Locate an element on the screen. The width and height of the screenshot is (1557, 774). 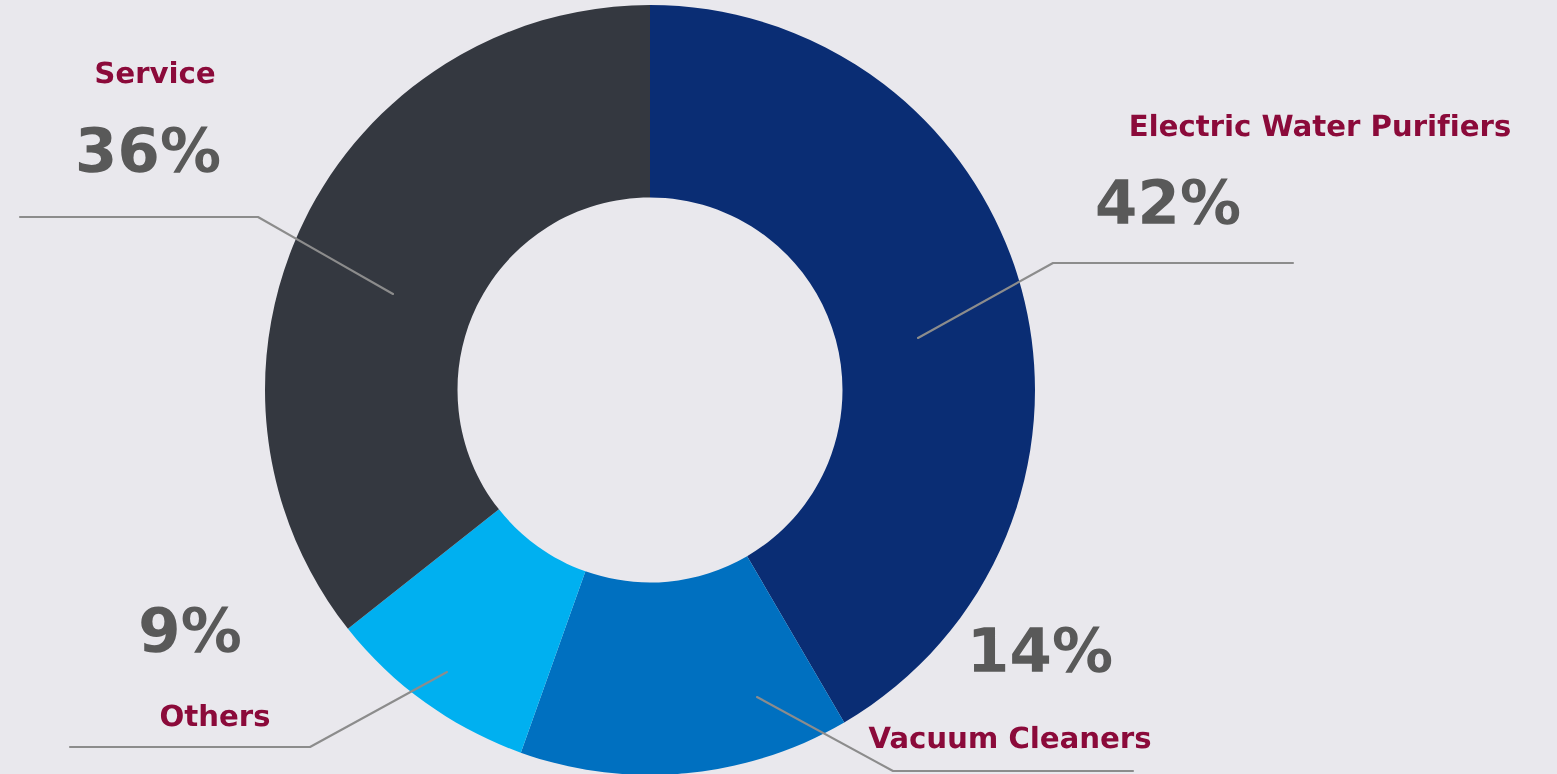
data-label: 14% is located at coordinates (1042, 649).